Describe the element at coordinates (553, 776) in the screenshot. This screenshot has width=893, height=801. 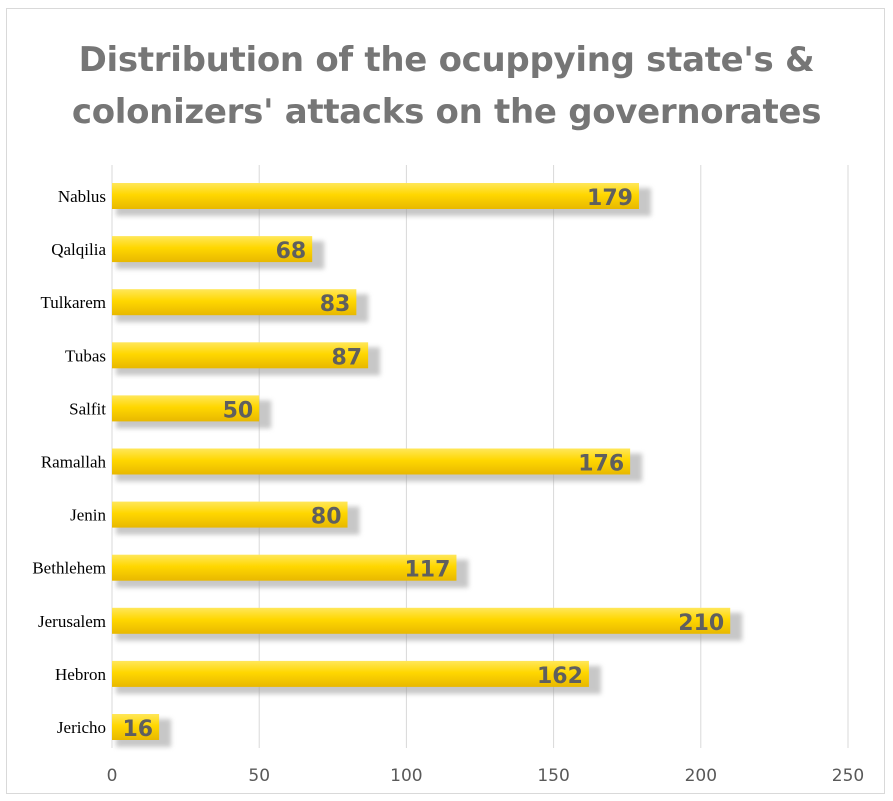
I see `x-tick-label: 150` at that location.